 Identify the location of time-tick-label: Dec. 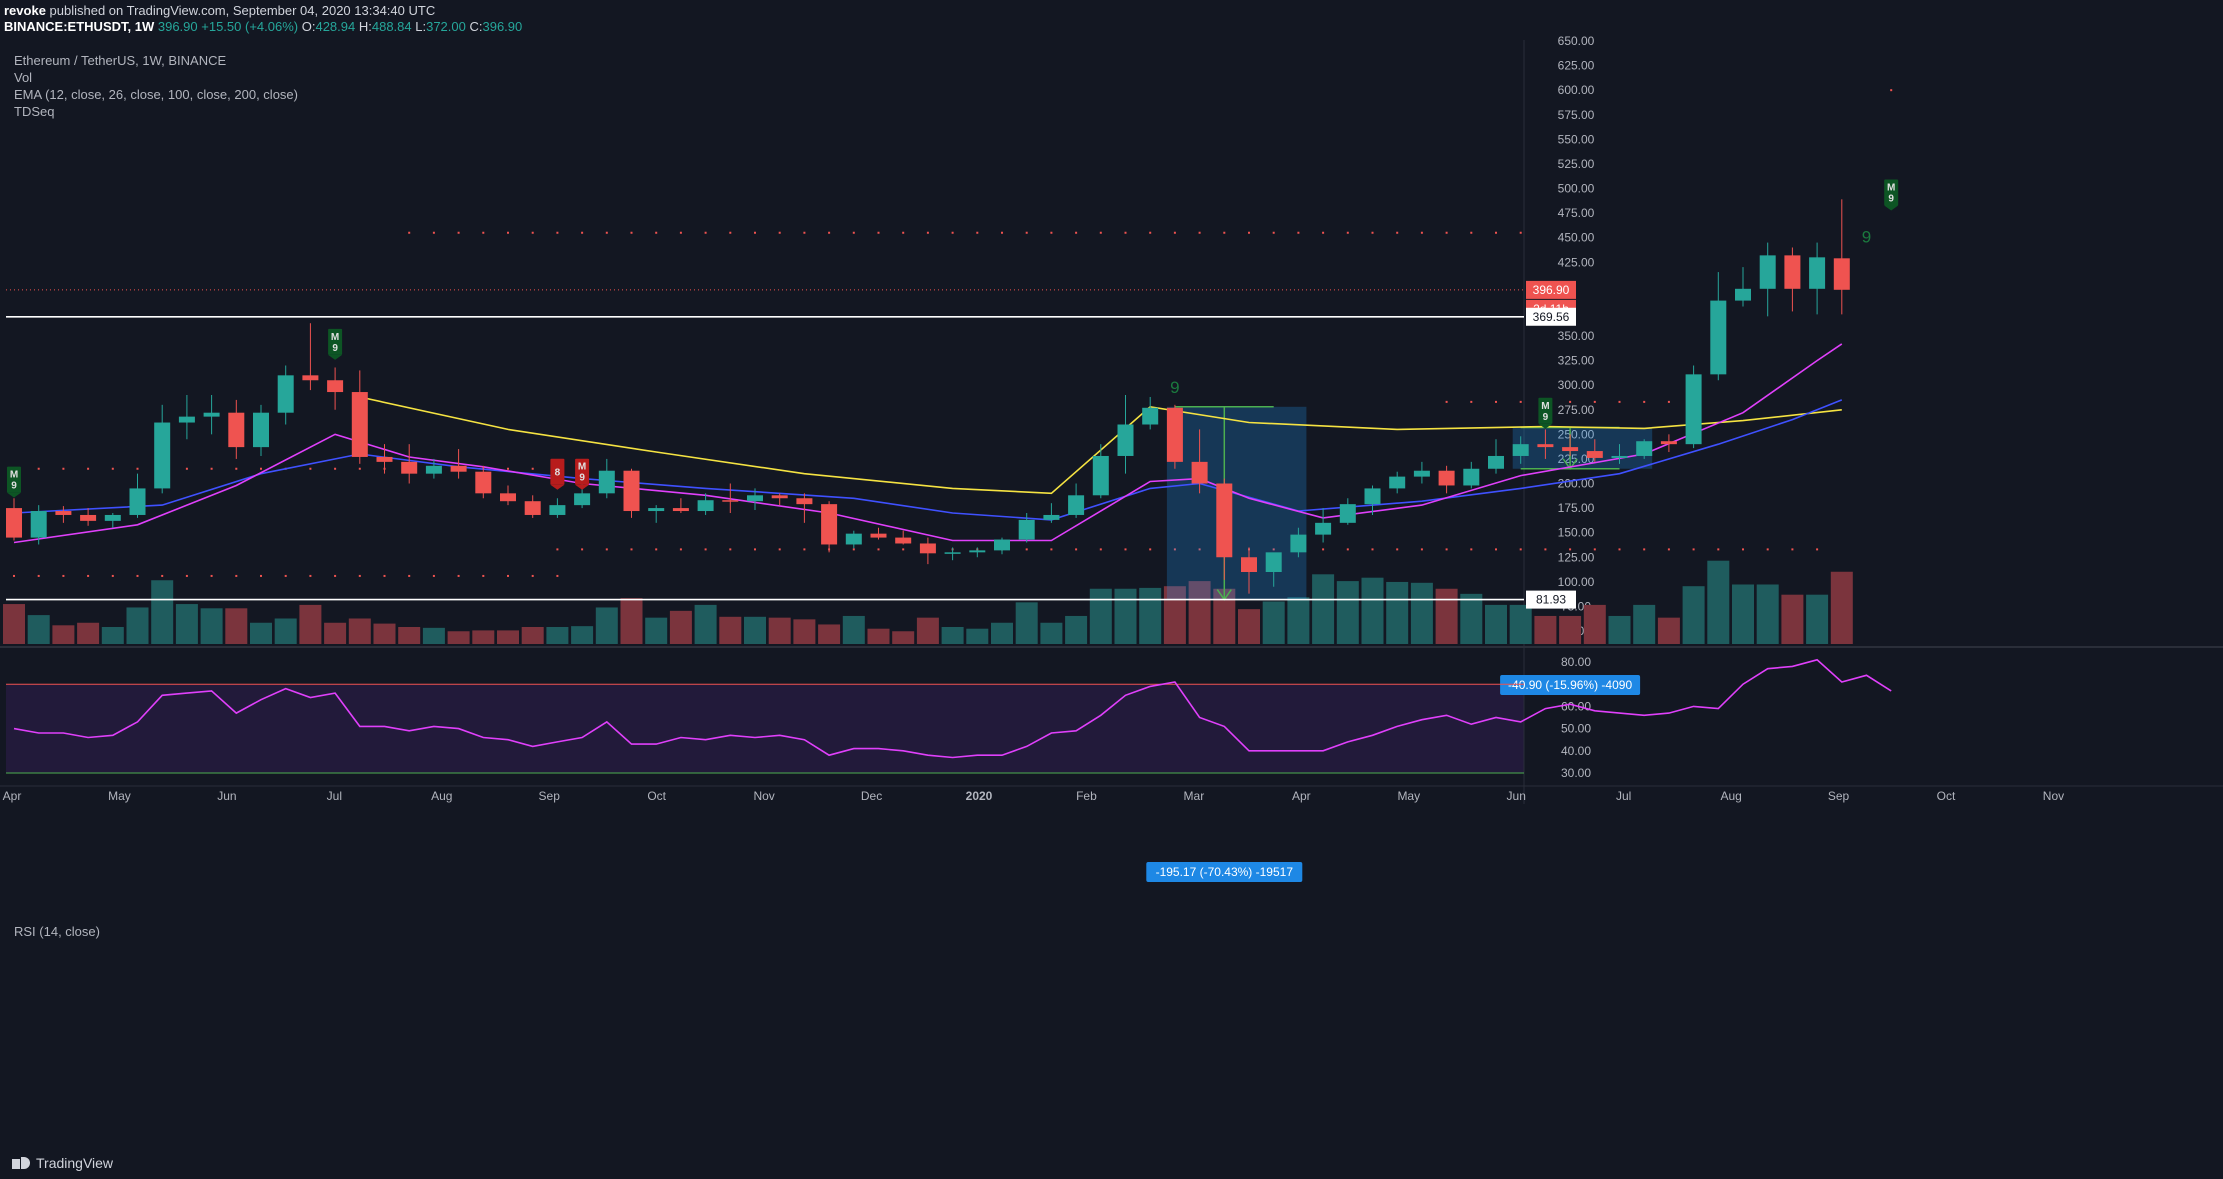
(871, 796).